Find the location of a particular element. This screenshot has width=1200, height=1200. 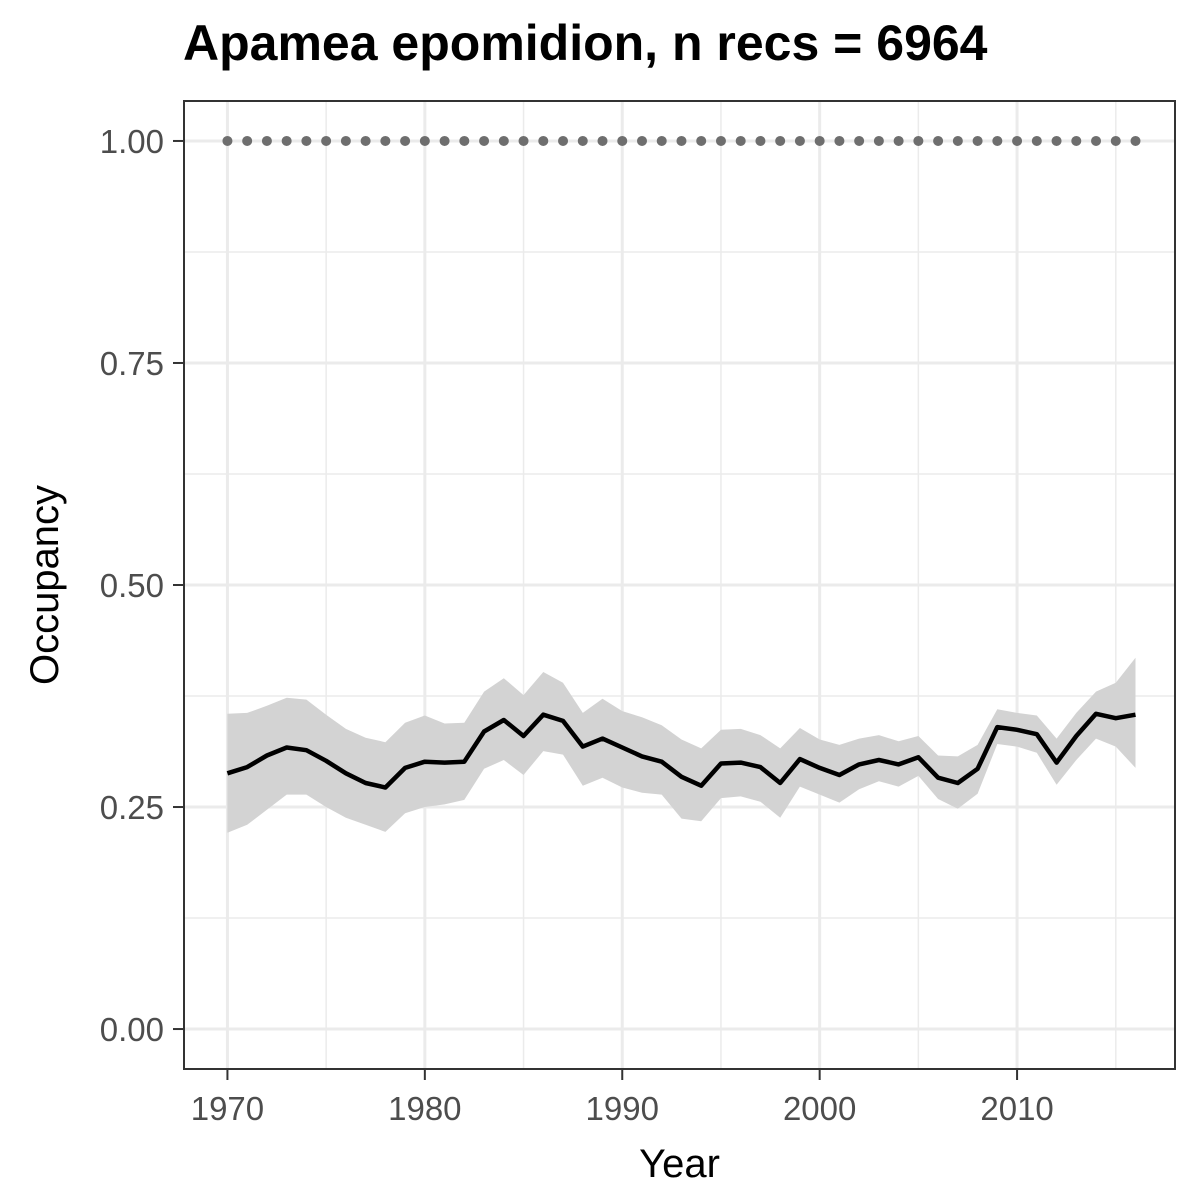

chart-title: Apamea epomidion, n recs = 6964 is located at coordinates (585, 43).